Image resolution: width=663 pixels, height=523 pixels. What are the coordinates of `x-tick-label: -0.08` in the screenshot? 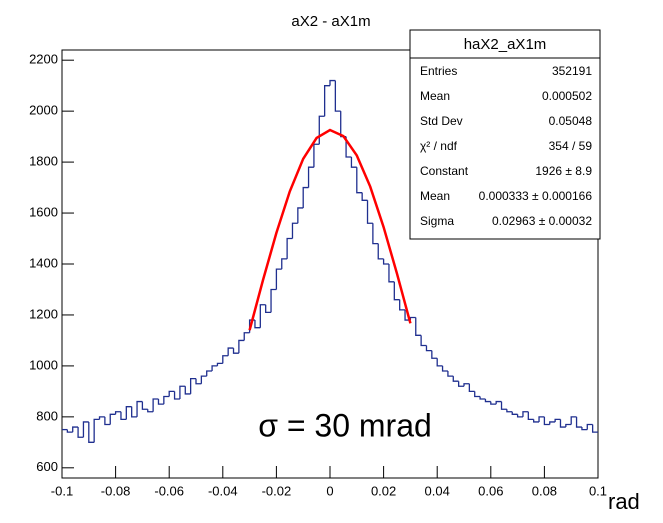 It's located at (116, 490).